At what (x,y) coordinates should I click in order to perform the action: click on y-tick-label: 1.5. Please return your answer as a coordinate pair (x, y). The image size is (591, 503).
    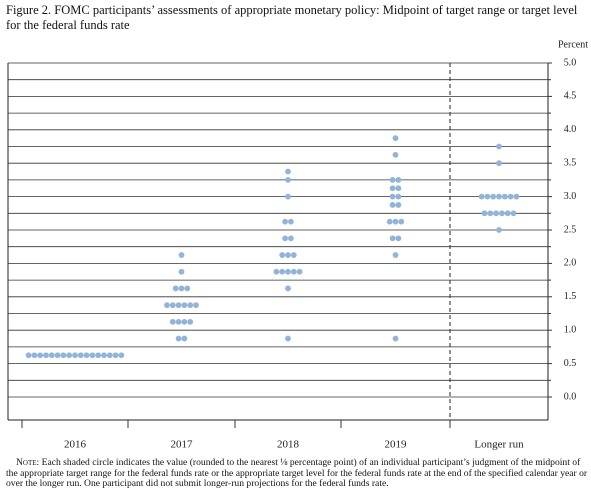
    Looking at the image, I should click on (570, 296).